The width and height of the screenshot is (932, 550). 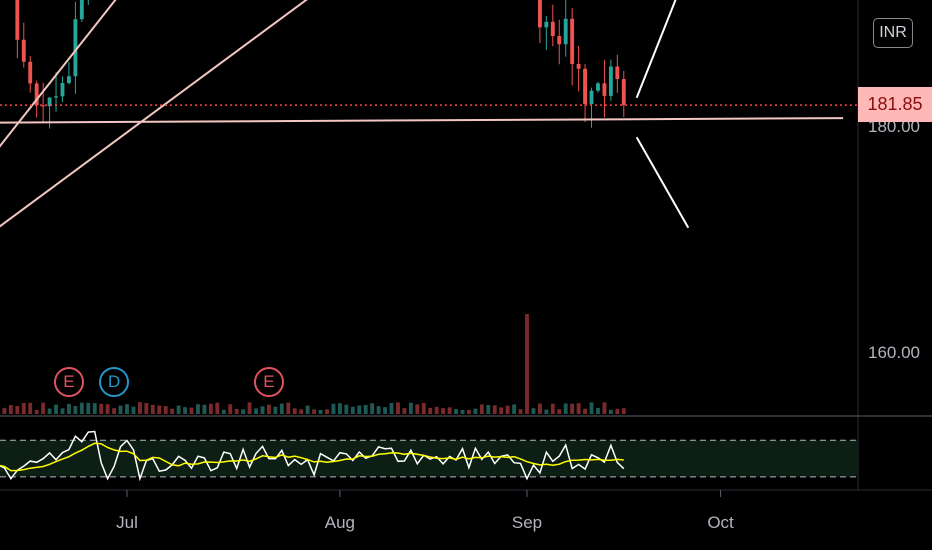 I want to click on x-tick-label: Oct, so click(x=720, y=522).